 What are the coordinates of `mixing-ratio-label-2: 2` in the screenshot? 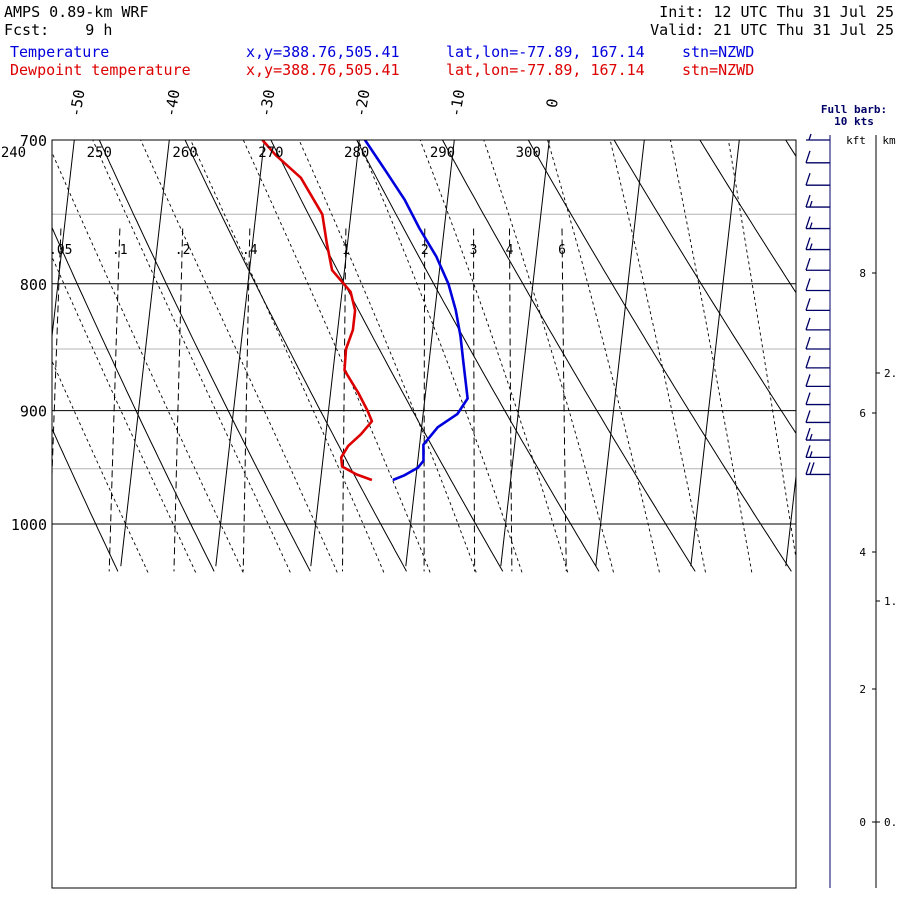 It's located at (425, 250).